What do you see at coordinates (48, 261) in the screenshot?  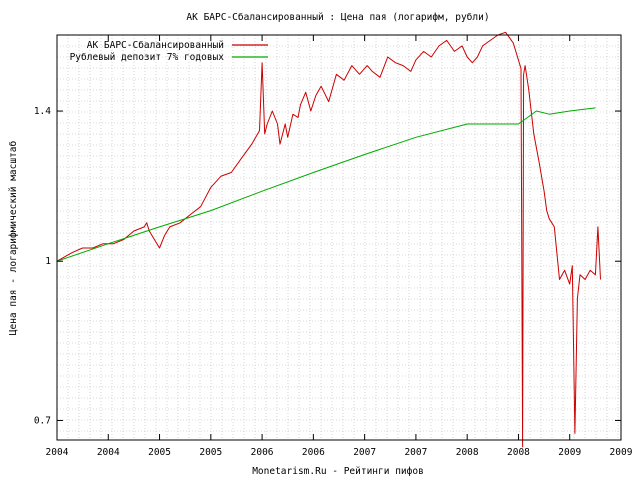 I see `y-tick-label: 1` at bounding box center [48, 261].